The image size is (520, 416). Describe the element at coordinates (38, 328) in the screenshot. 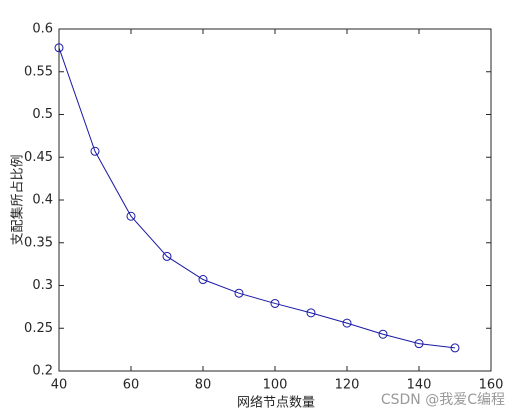

I see `y-tick-label: 0.25` at that location.